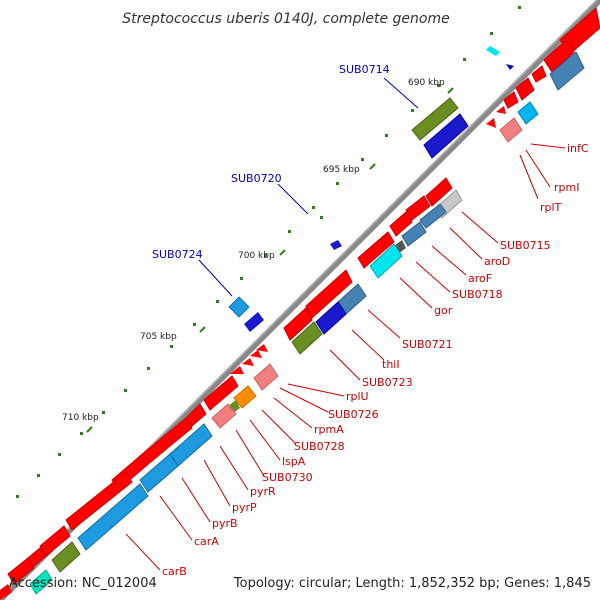 The image size is (600, 600). I want to click on feature-sub0714-blue, so click(446, 136).